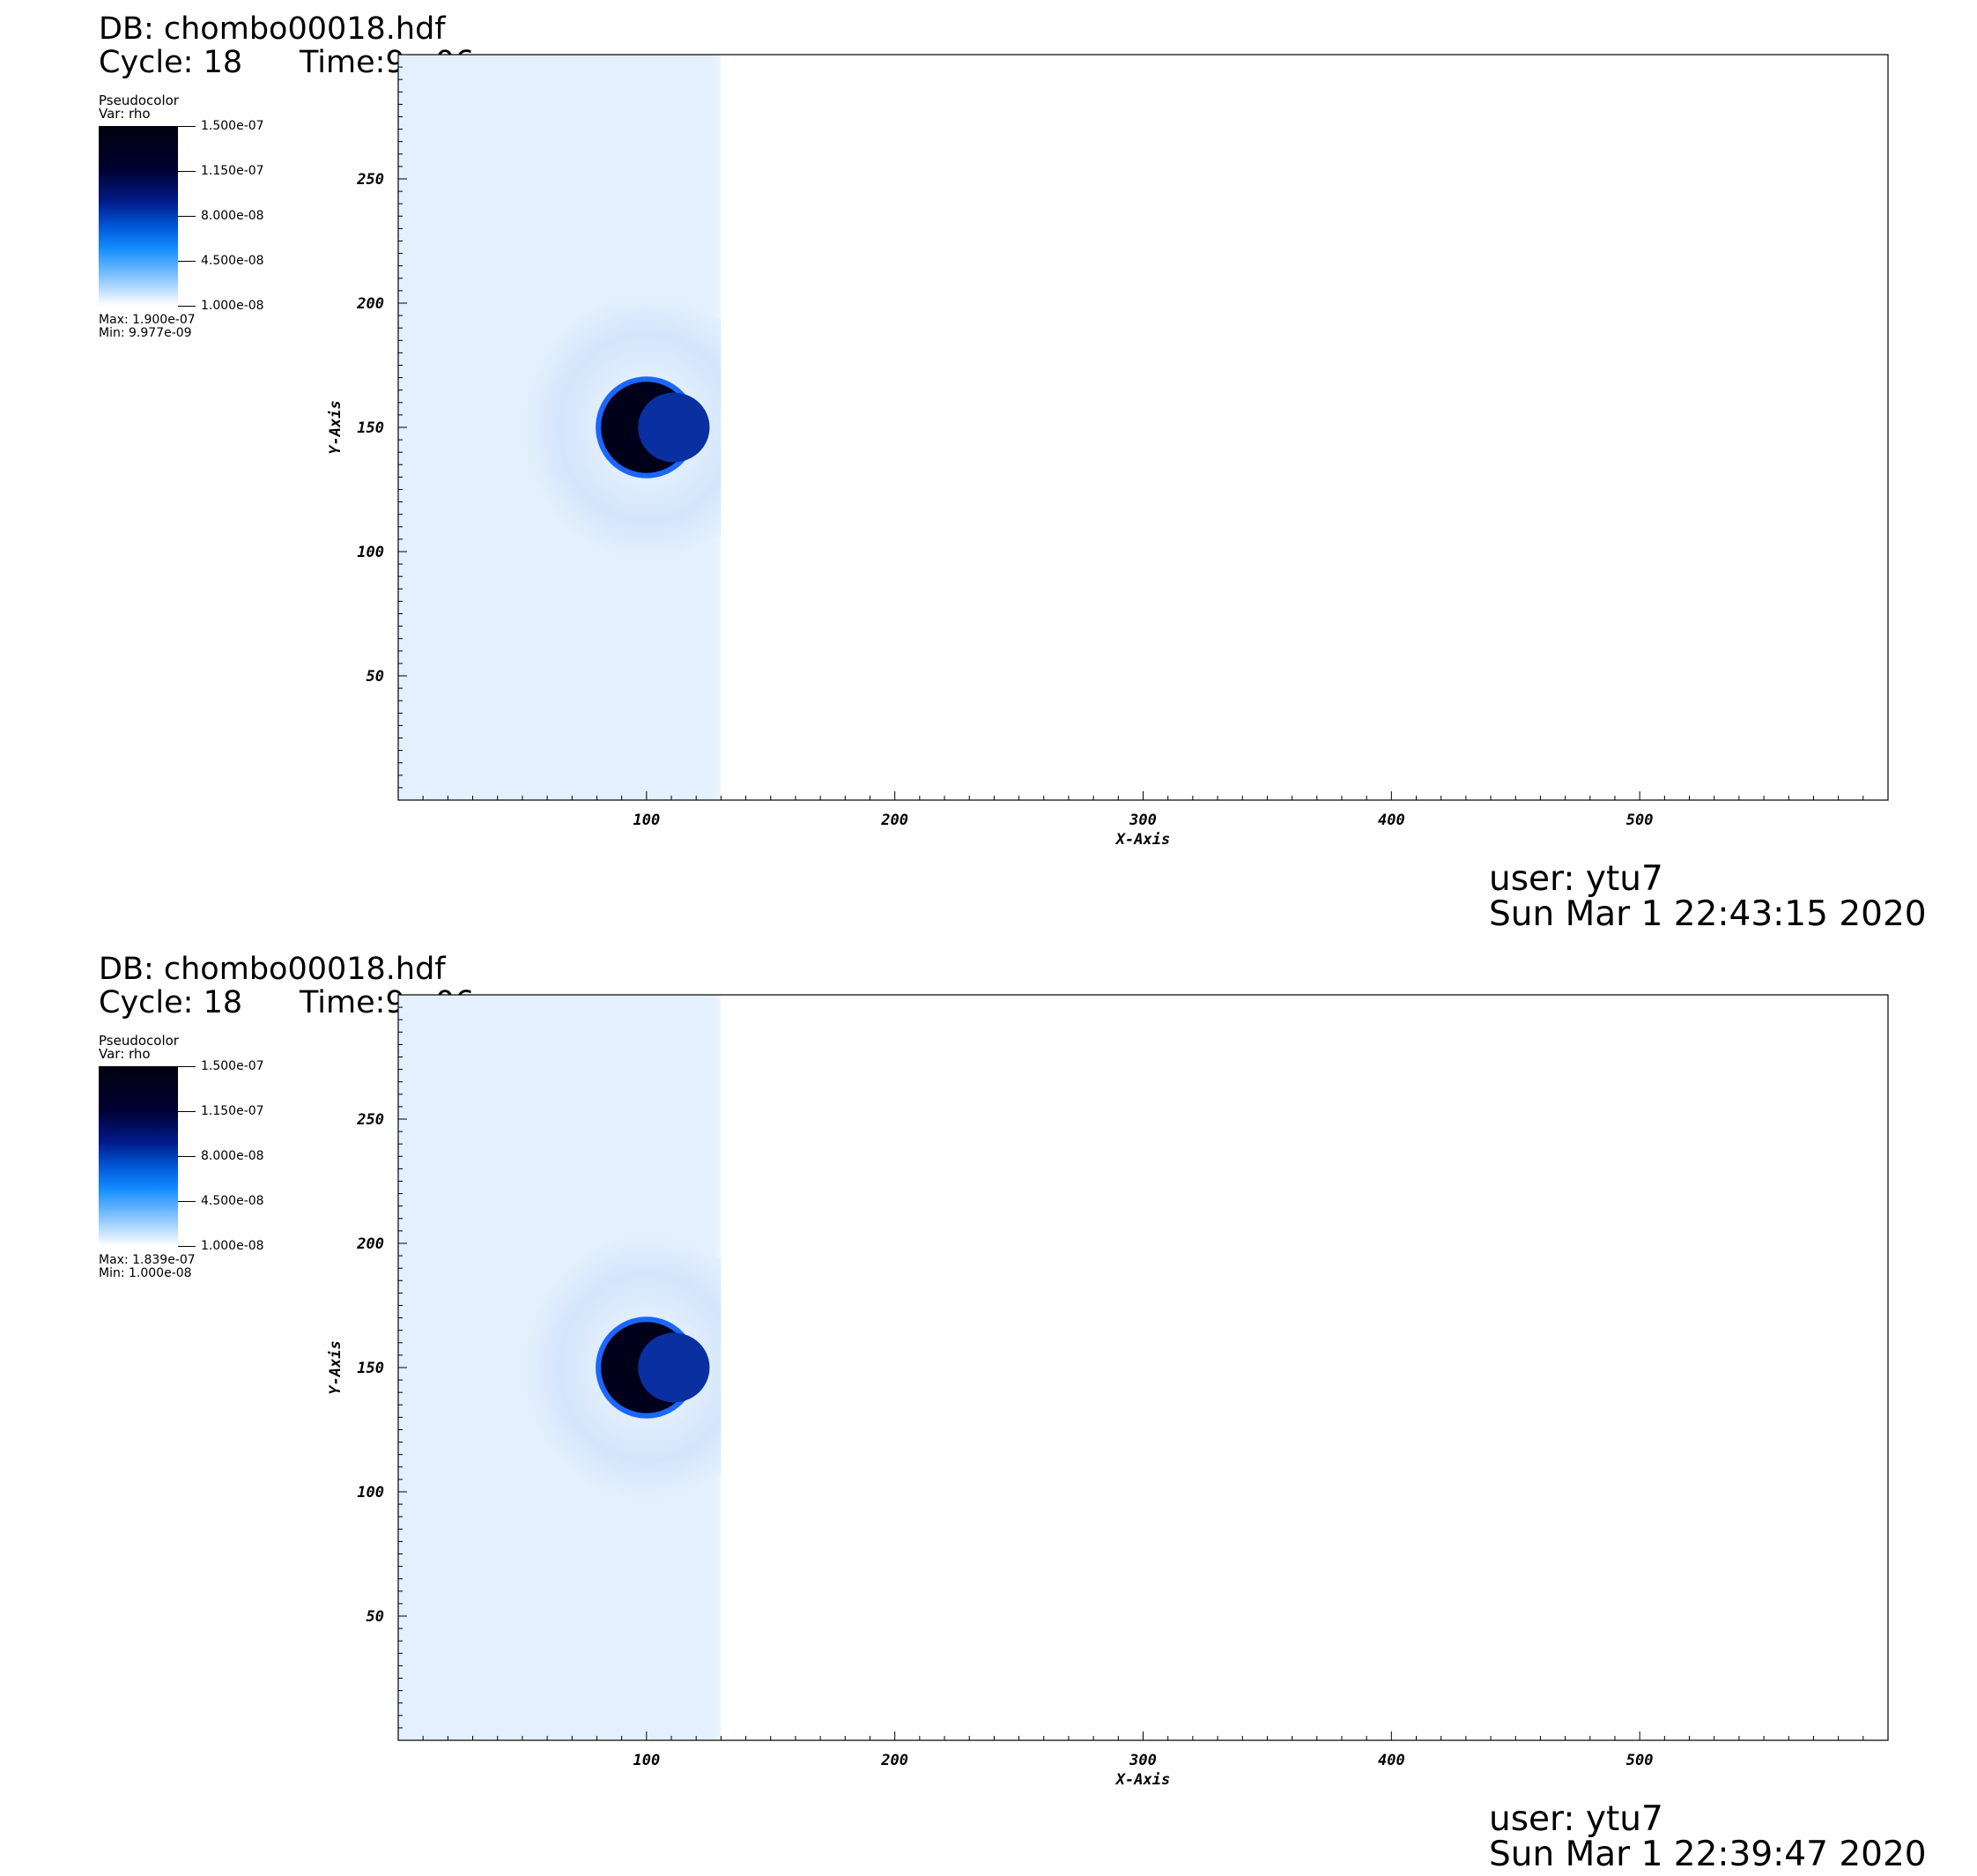 This screenshot has width=1977, height=1876. I want to click on date-label: Sun Mar 1 22:39:47 2020, so click(1708, 1855).